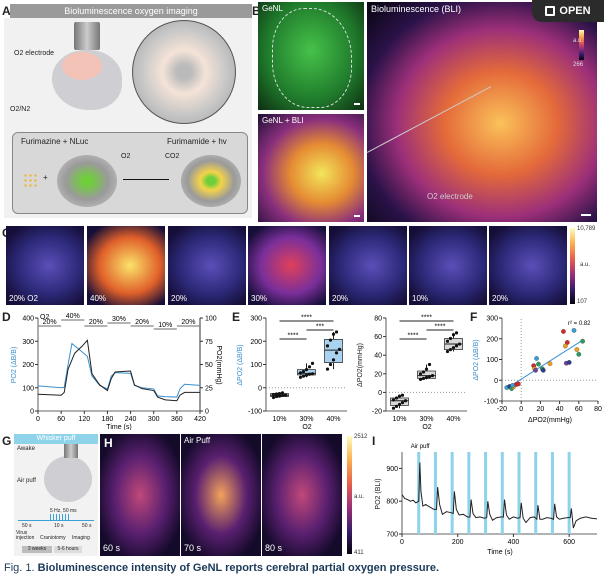  I want to click on frame-time-label: 80 s, so click(274, 548).